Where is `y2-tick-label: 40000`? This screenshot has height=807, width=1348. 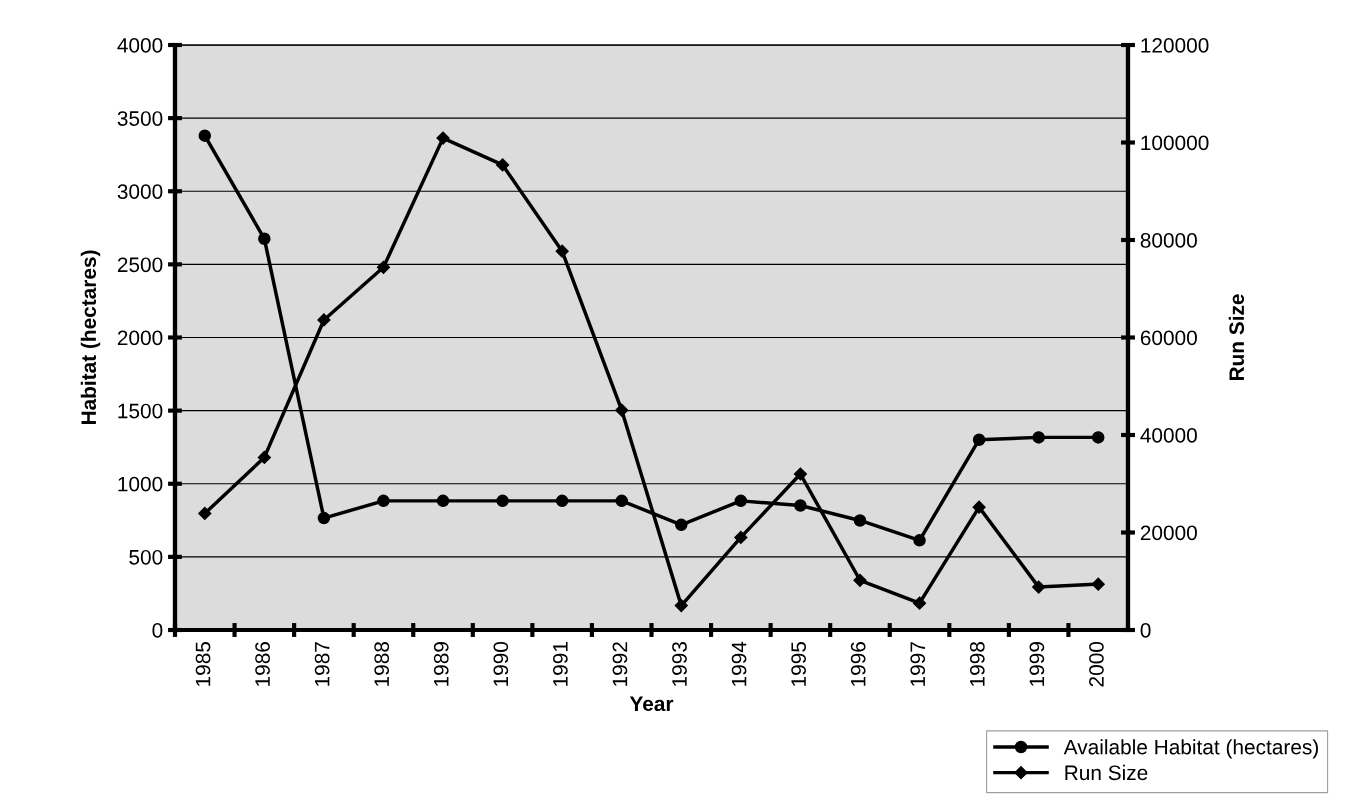 y2-tick-label: 40000 is located at coordinates (1168, 435).